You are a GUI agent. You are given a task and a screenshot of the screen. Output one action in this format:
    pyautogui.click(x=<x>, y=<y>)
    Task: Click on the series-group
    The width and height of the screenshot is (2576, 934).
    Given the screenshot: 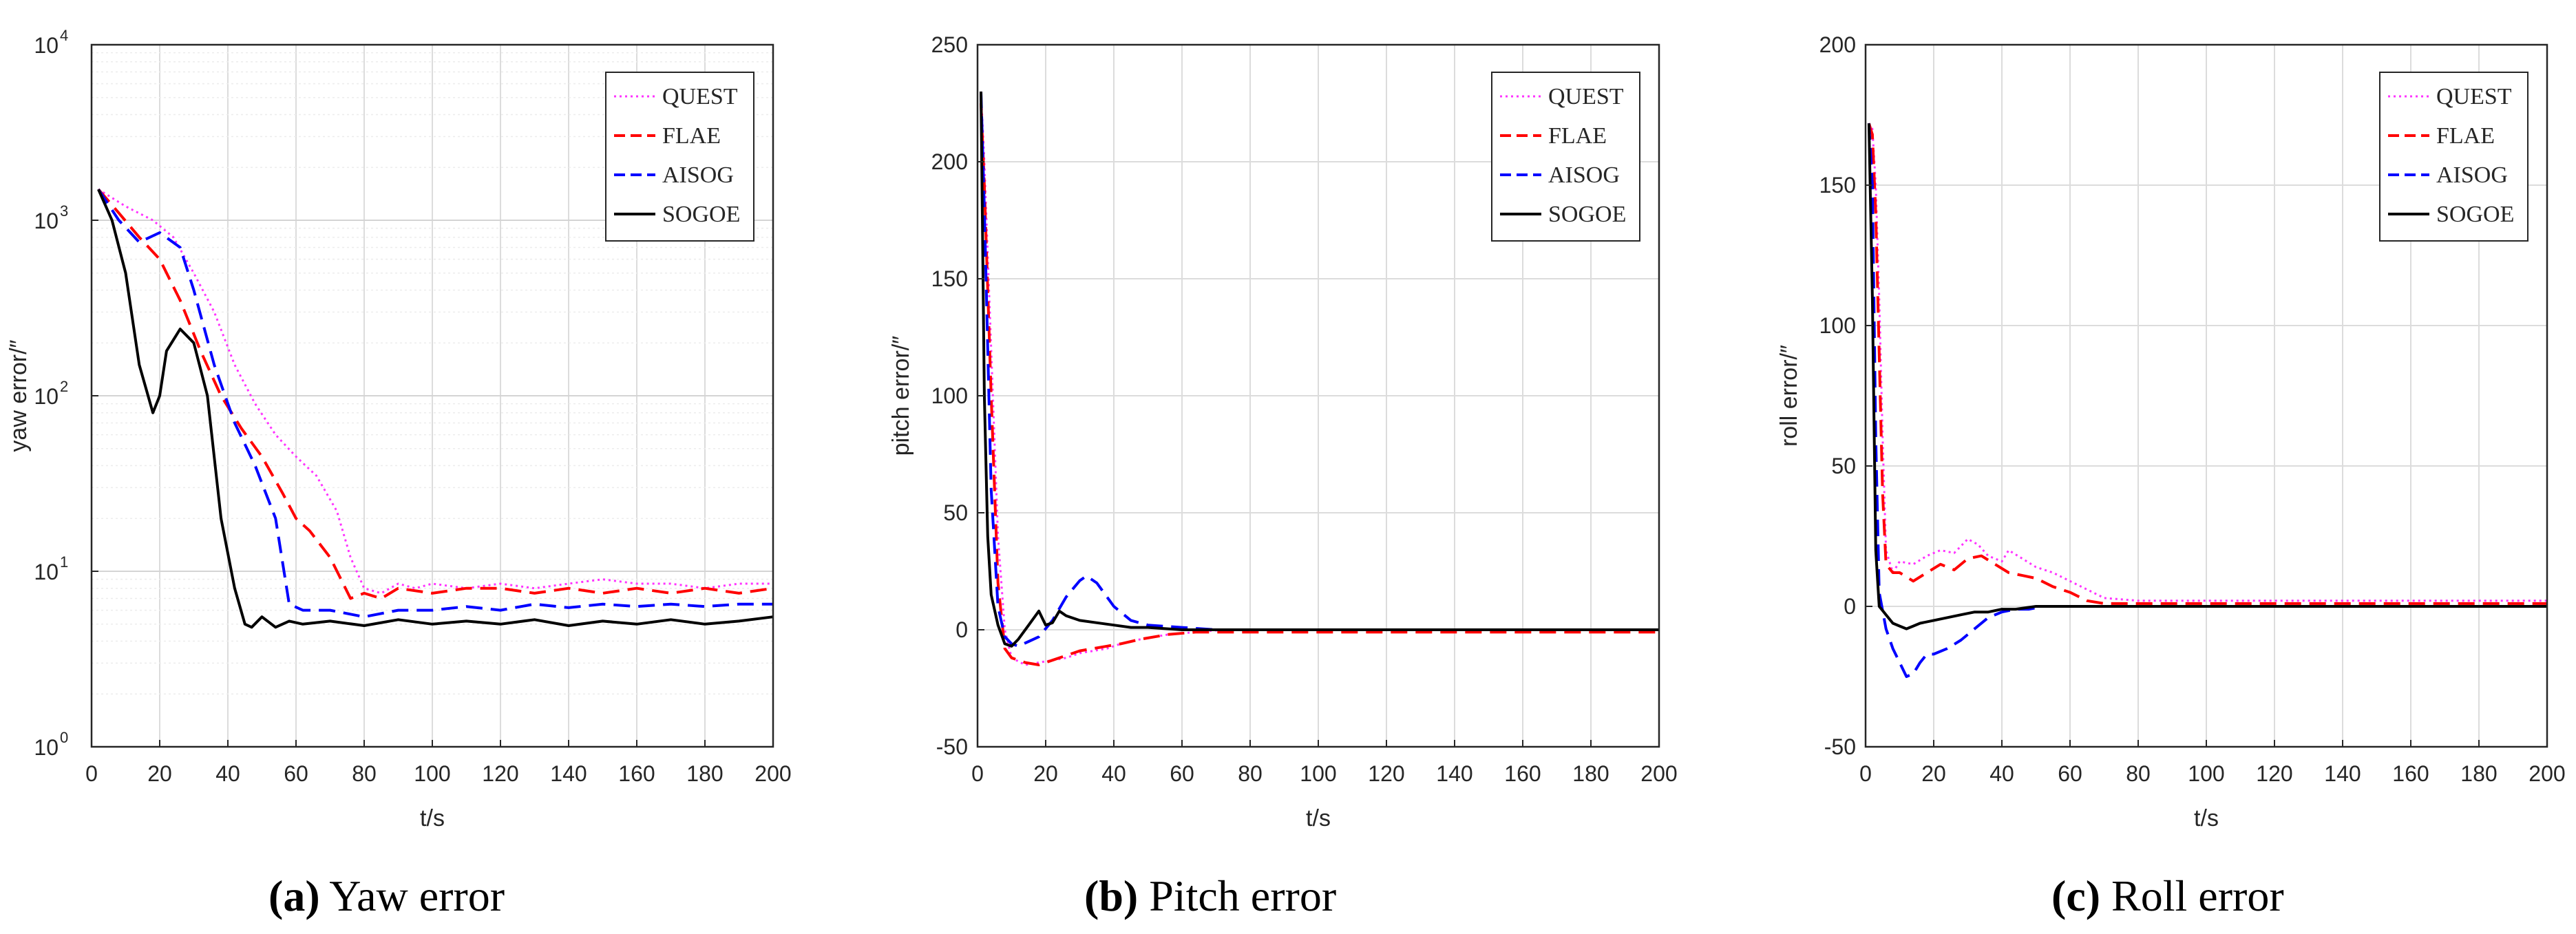 What is the action you would take?
    pyautogui.click(x=436, y=408)
    